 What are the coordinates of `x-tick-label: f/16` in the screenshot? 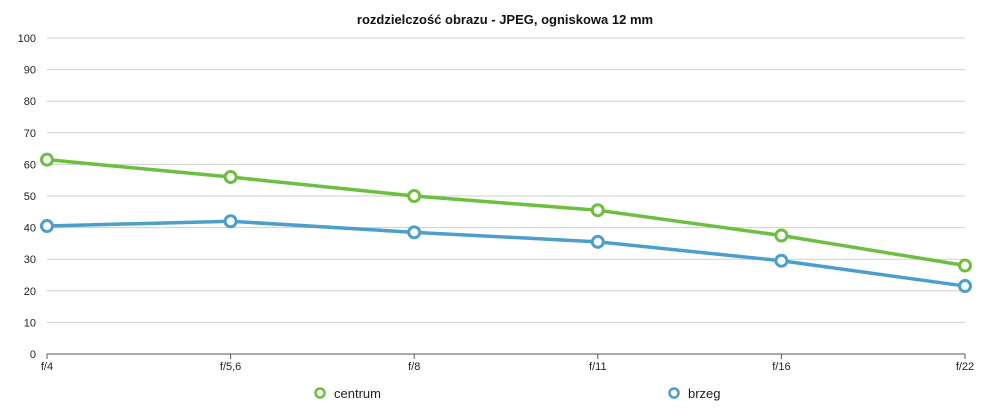 It's located at (781, 367).